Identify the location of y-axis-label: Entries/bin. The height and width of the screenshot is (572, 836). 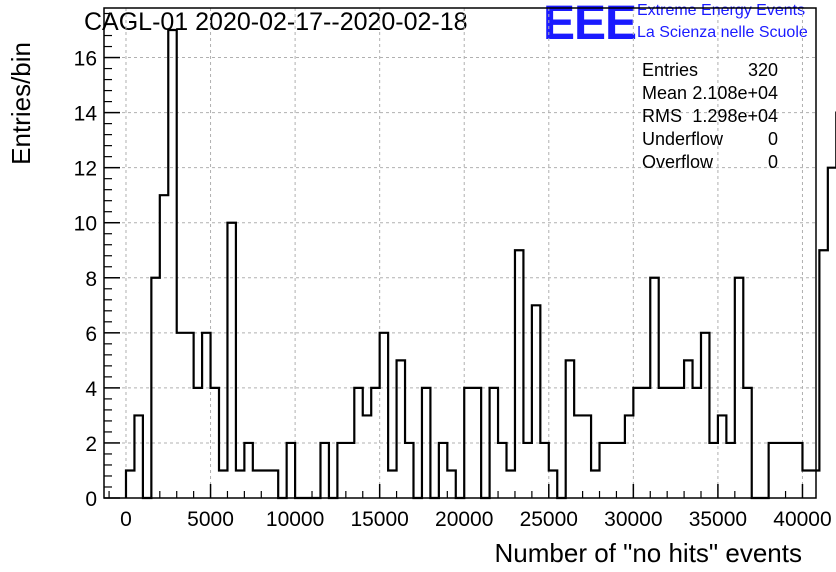
(21, 103).